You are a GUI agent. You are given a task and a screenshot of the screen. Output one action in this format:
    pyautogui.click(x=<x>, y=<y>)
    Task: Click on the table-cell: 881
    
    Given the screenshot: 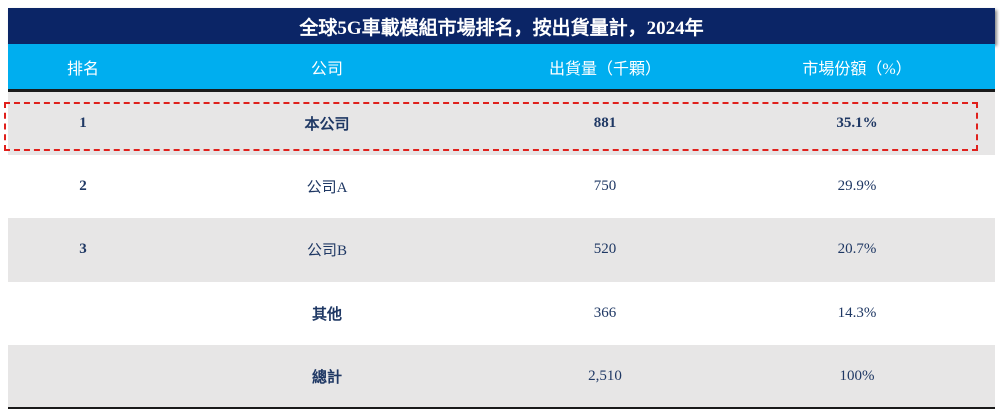 What is the action you would take?
    pyautogui.click(x=605, y=123)
    